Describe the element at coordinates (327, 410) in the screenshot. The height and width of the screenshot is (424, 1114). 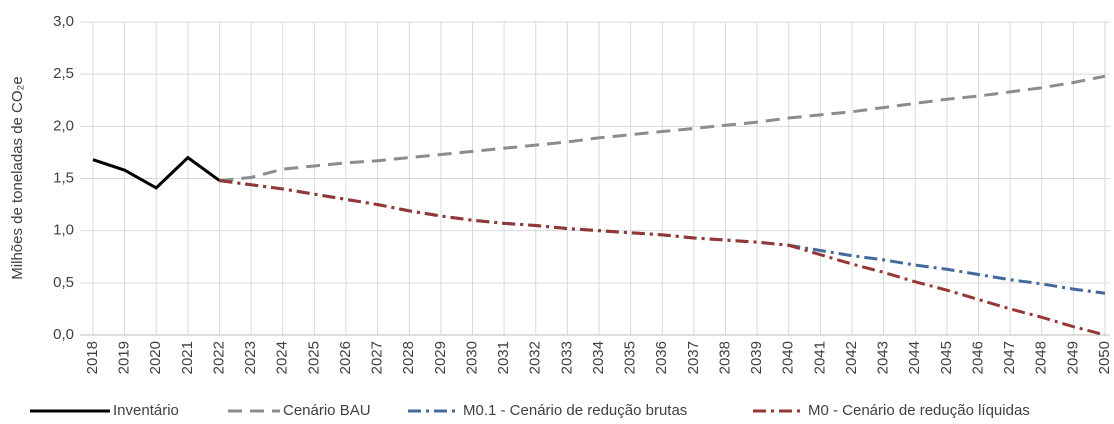
I see `legend-label: Cenário BAU` at that location.